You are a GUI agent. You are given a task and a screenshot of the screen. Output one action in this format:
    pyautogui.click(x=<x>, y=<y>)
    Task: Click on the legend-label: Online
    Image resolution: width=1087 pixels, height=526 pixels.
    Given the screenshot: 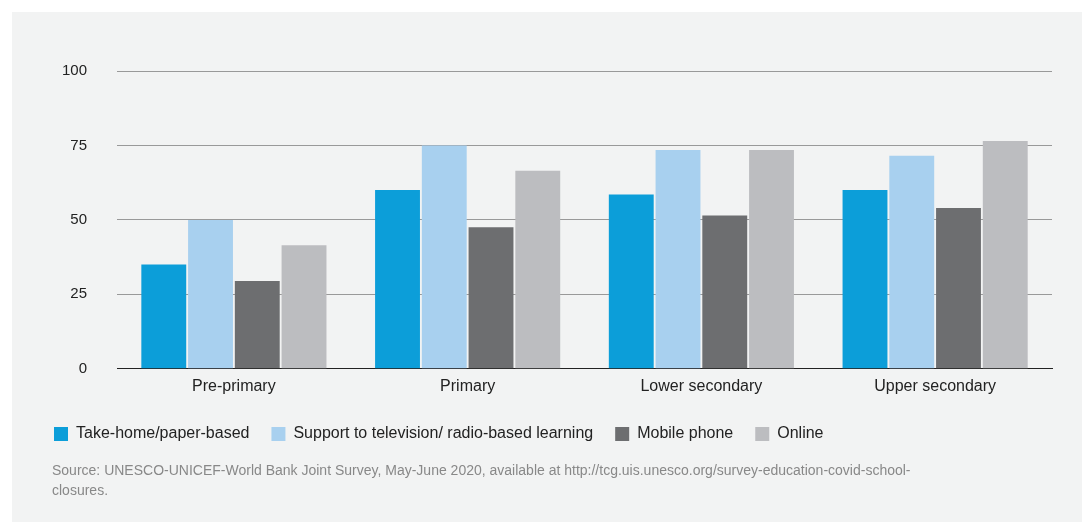 What is the action you would take?
    pyautogui.click(x=800, y=433)
    